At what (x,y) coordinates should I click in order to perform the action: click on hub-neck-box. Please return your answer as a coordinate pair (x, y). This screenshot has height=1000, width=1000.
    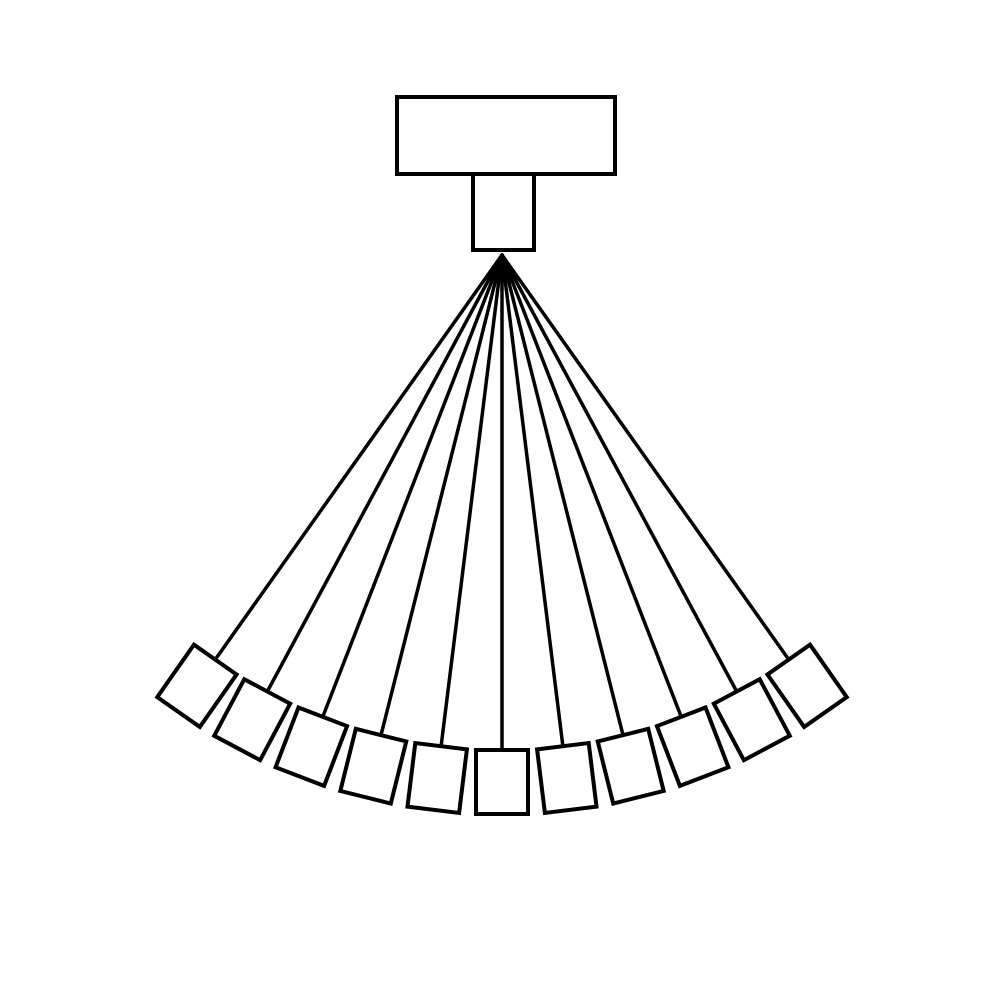
    Looking at the image, I should click on (503, 212).